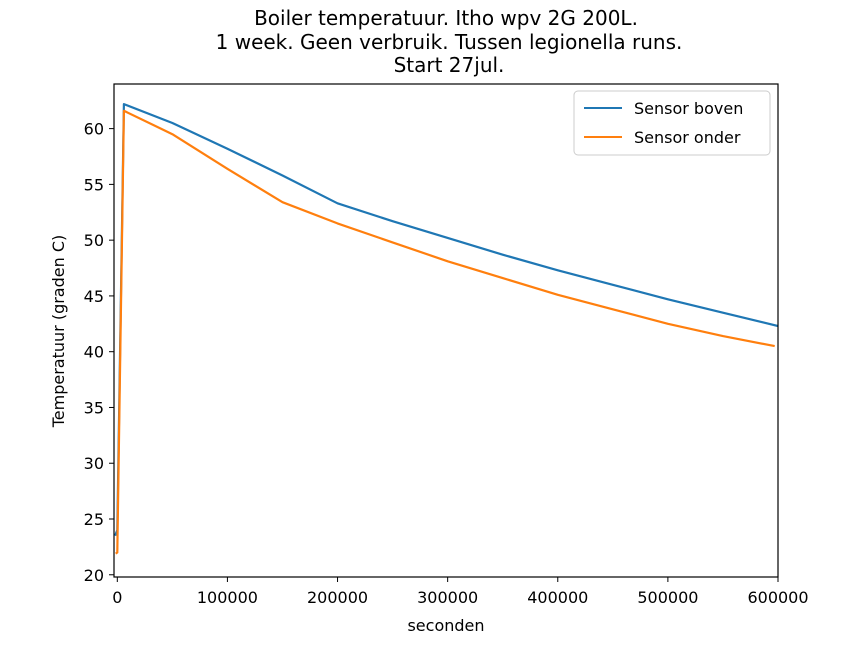 This screenshot has height=646, width=864. Describe the element at coordinates (688, 108) in the screenshot. I see `legend-label-sensor-boven: Sensor boven` at that location.